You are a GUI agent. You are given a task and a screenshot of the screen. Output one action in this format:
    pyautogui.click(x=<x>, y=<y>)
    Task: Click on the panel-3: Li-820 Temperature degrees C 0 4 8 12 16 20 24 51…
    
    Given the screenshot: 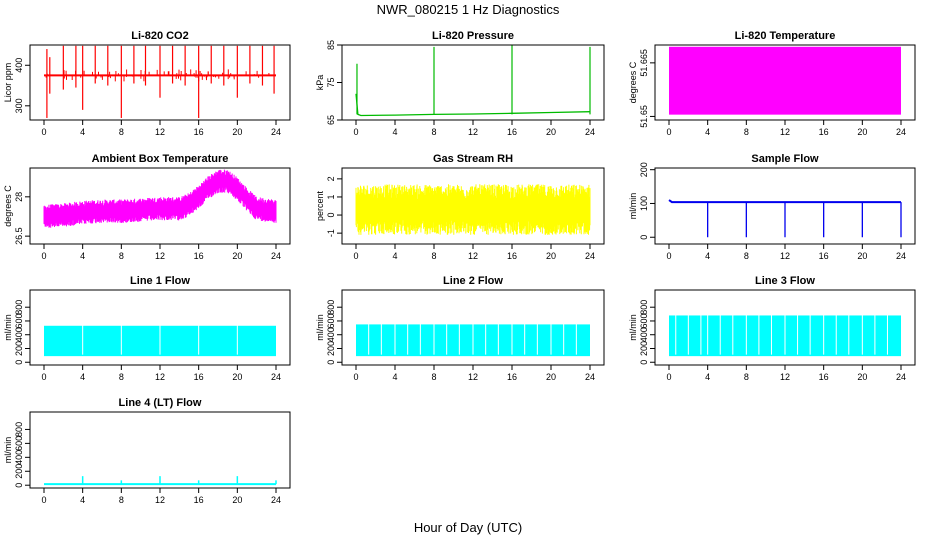 What is the action you would take?
    pyautogui.click(x=772, y=83)
    